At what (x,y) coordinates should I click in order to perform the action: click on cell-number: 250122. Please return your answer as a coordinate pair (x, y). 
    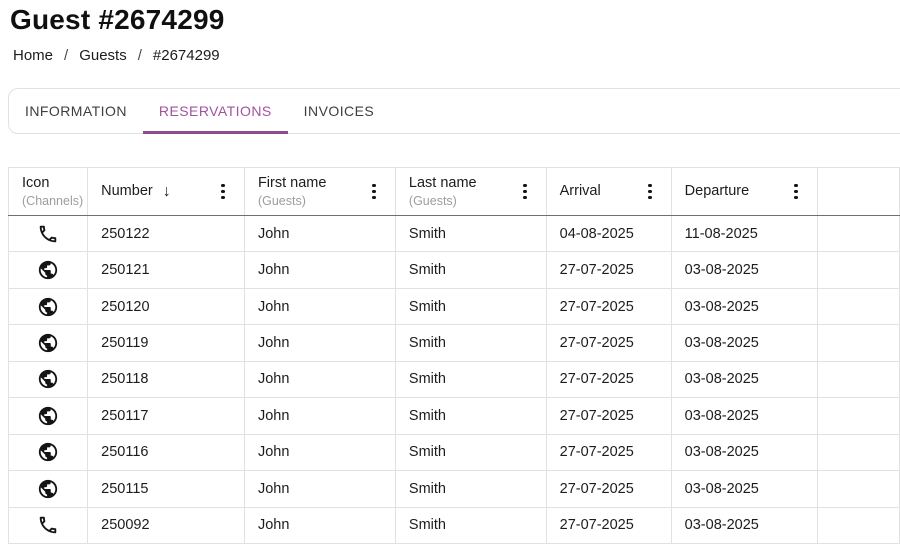
    Looking at the image, I should click on (166, 233).